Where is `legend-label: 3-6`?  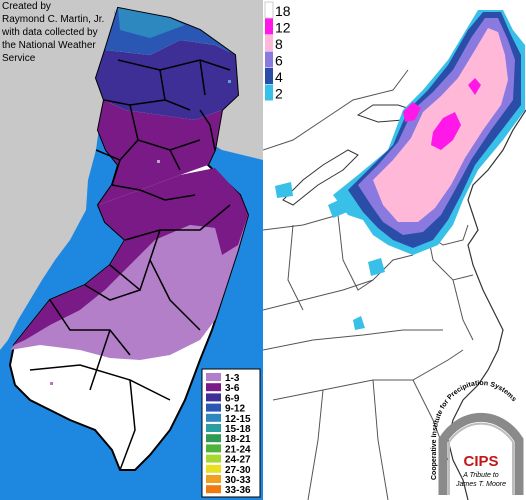 legend-label: 3-6 is located at coordinates (232, 388).